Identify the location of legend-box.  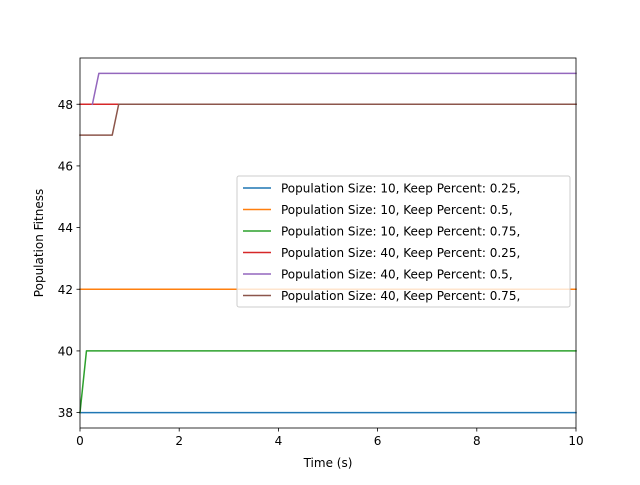
(403, 241).